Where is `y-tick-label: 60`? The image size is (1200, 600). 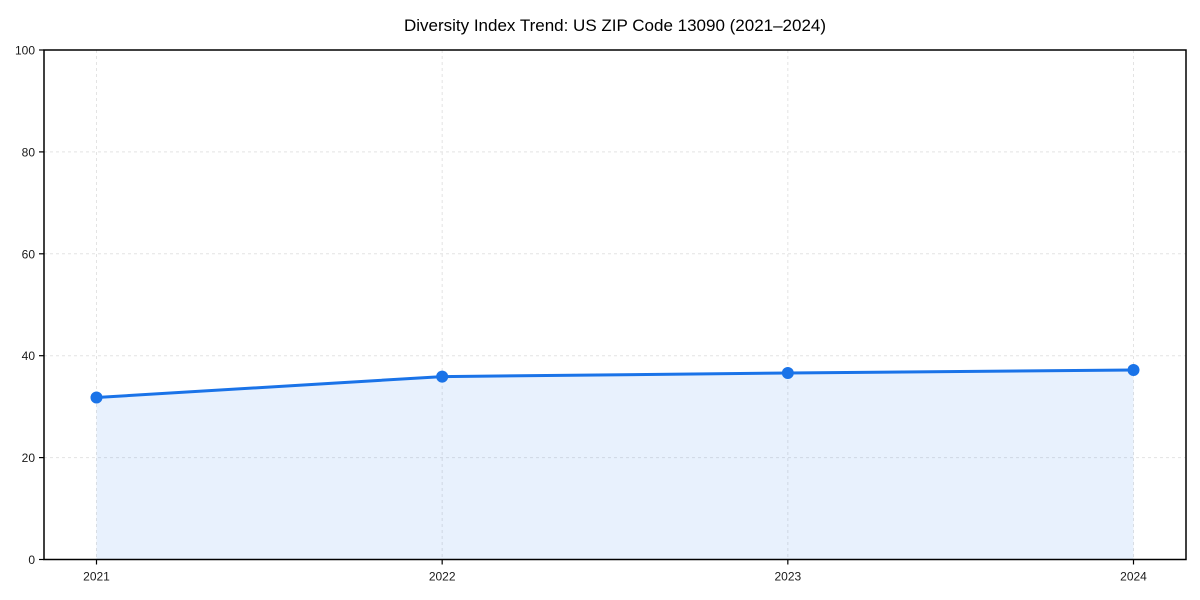
y-tick-label: 60 is located at coordinates (29, 254).